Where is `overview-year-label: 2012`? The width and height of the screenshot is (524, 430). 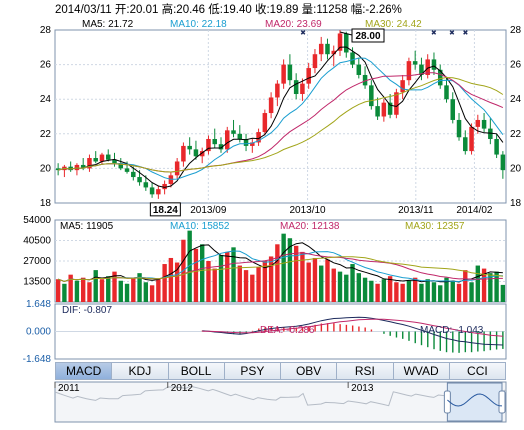 overview-year-label: 2012 is located at coordinates (182, 388).